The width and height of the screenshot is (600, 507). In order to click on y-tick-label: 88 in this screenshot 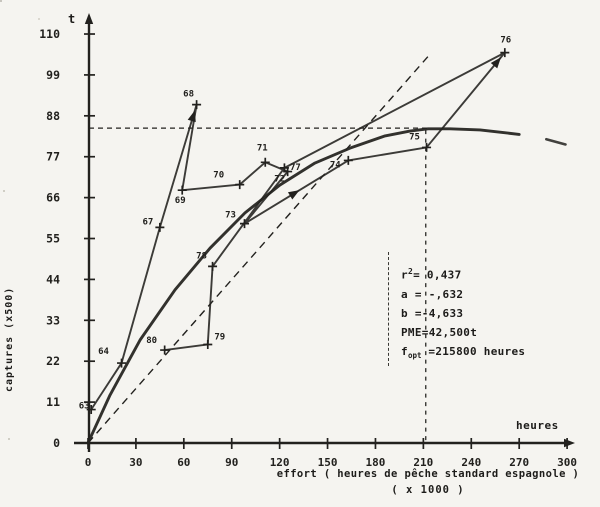, I will do `click(53, 116)`.